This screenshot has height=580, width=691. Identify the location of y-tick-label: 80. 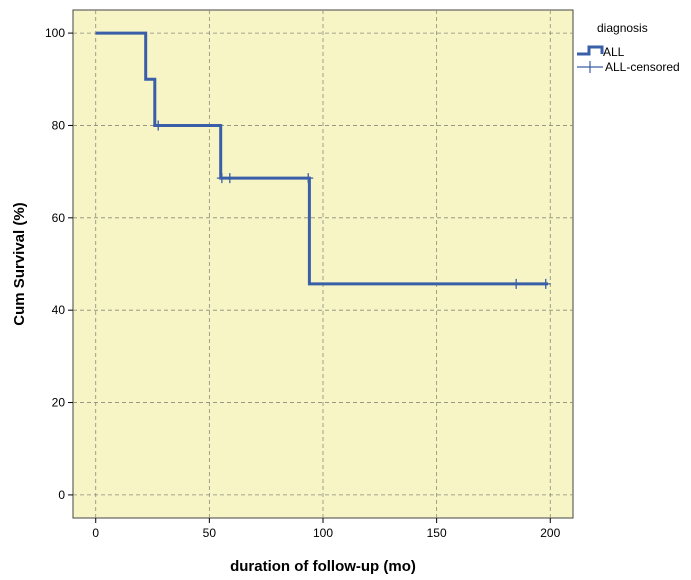
(59, 125).